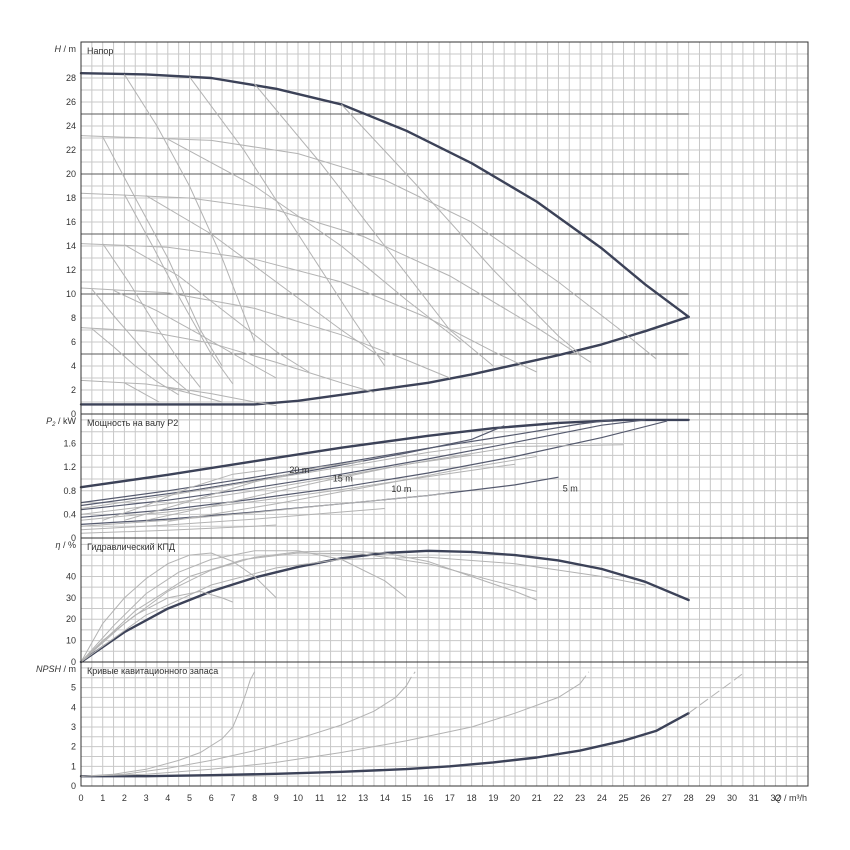  What do you see at coordinates (710, 798) in the screenshot?
I see `x-tick-label: 29` at bounding box center [710, 798].